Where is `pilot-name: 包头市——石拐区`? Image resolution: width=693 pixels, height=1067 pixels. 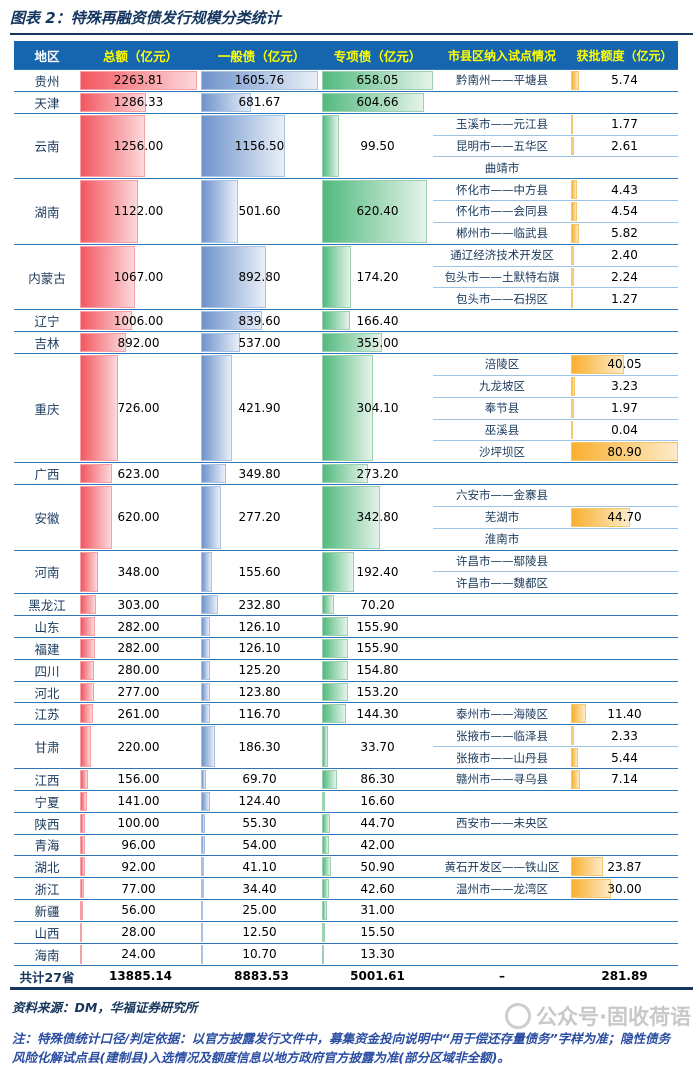 pilot-name: 包头市——石拐区 is located at coordinates (502, 298).